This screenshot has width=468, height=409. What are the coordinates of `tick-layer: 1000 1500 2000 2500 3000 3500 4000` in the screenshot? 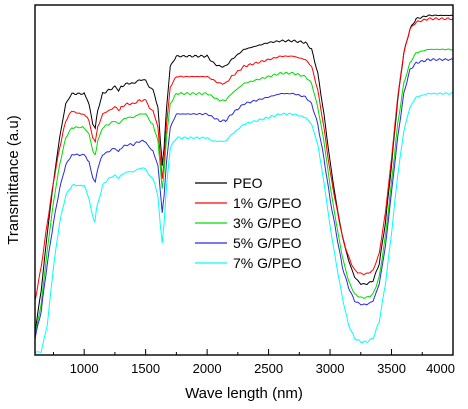 It's located at (253, 362).